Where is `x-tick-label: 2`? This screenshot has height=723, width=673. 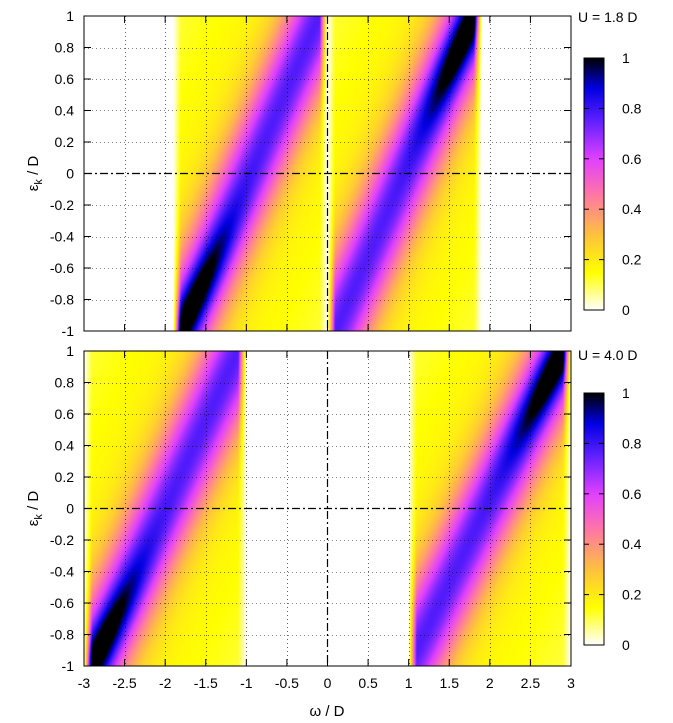
x-tick-label: 2 is located at coordinates (490, 683).